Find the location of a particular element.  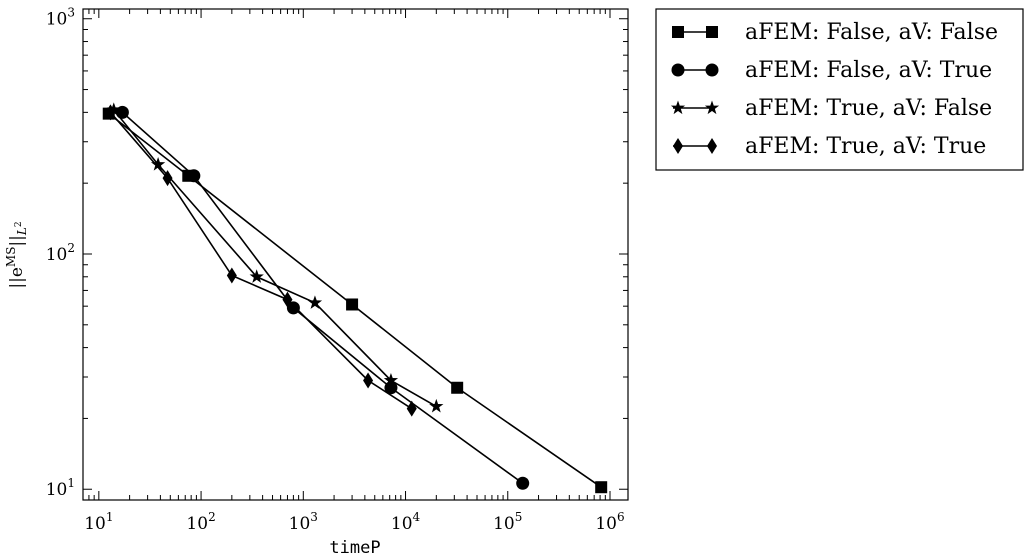

legend-item: aFEM: True, aV: False is located at coordinates (831, 108).